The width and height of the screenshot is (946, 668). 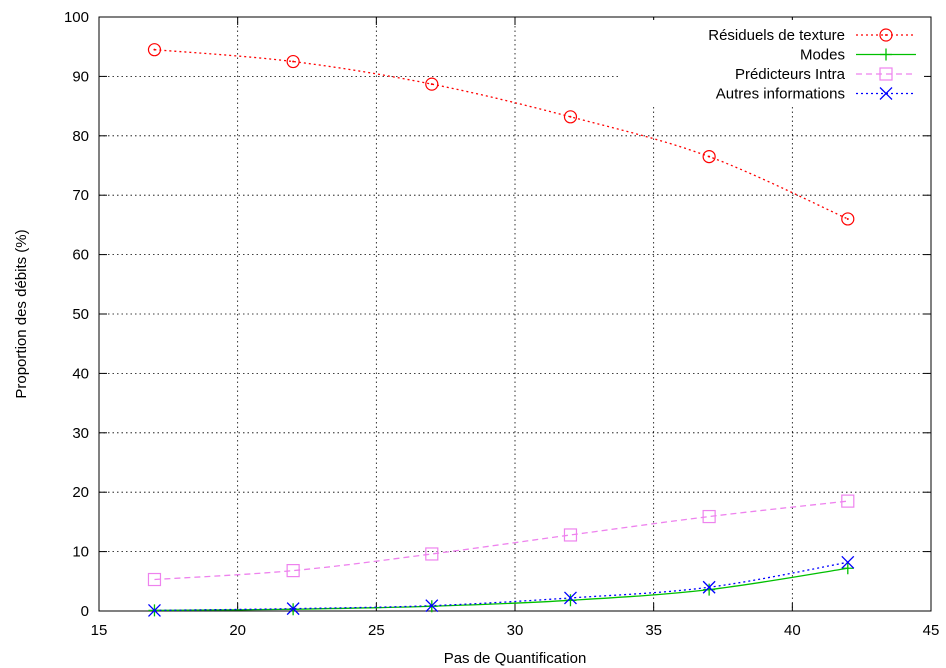 What do you see at coordinates (99, 630) in the screenshot?
I see `x-tick-label: 15` at bounding box center [99, 630].